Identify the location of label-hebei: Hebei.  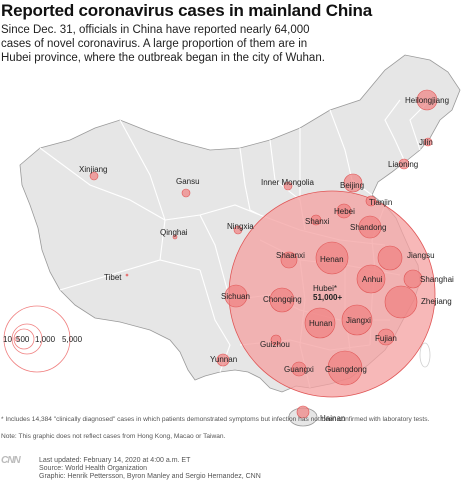
(344, 211).